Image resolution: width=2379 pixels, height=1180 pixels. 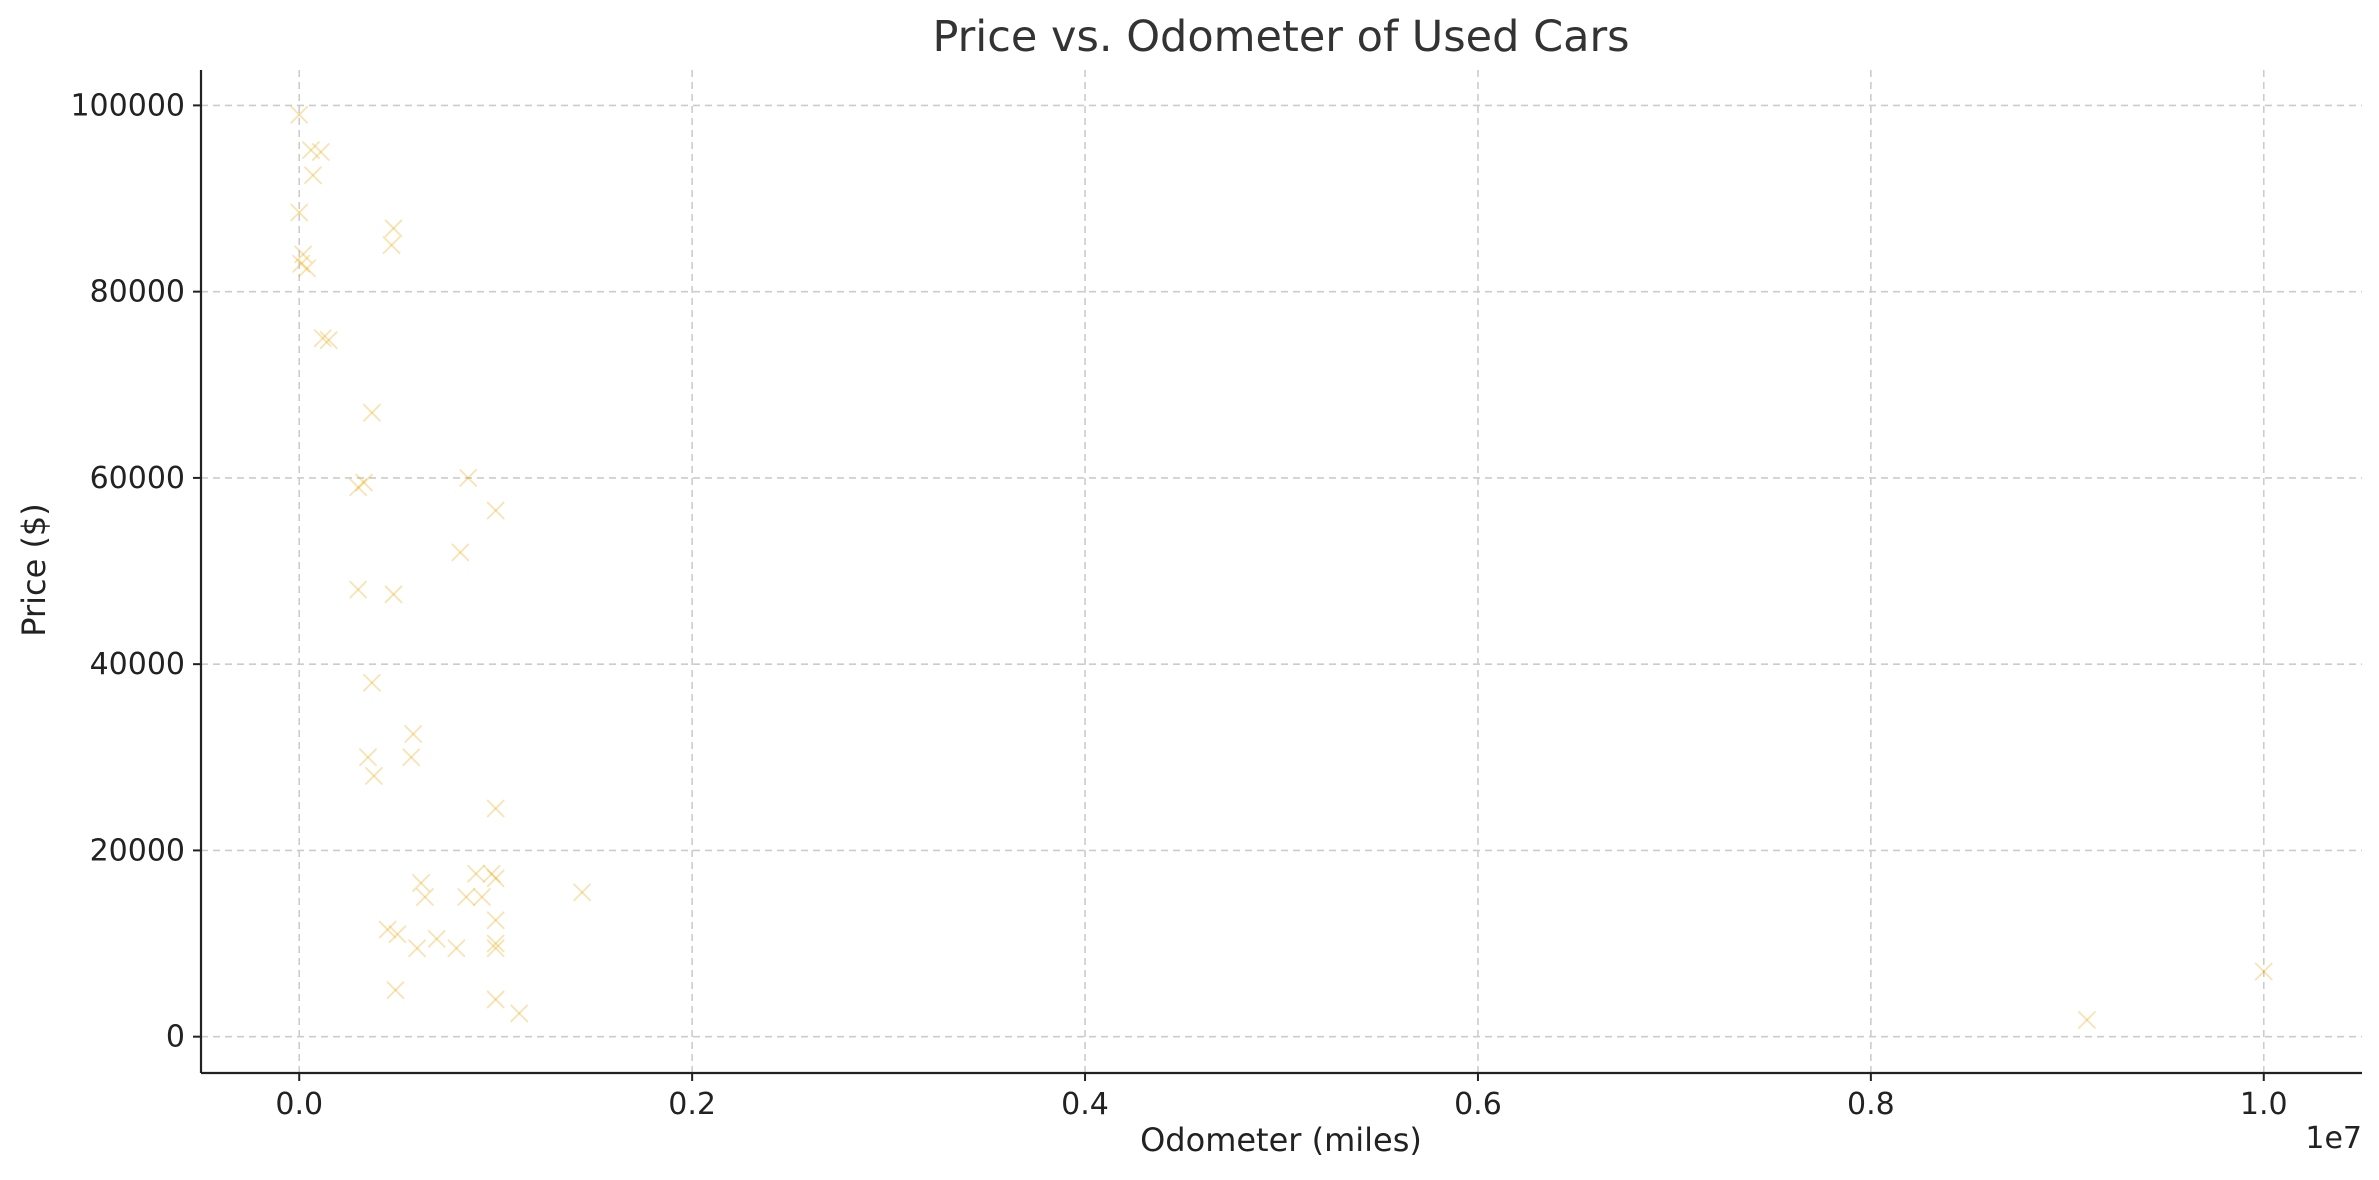 I want to click on y-axis-label: Price ($), so click(x=34, y=570).